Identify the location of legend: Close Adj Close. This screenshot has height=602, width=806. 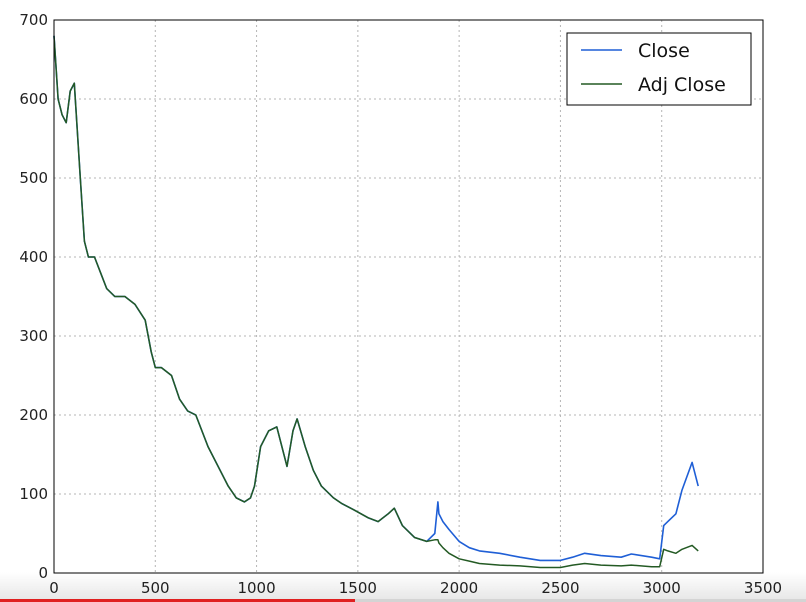
(659, 69).